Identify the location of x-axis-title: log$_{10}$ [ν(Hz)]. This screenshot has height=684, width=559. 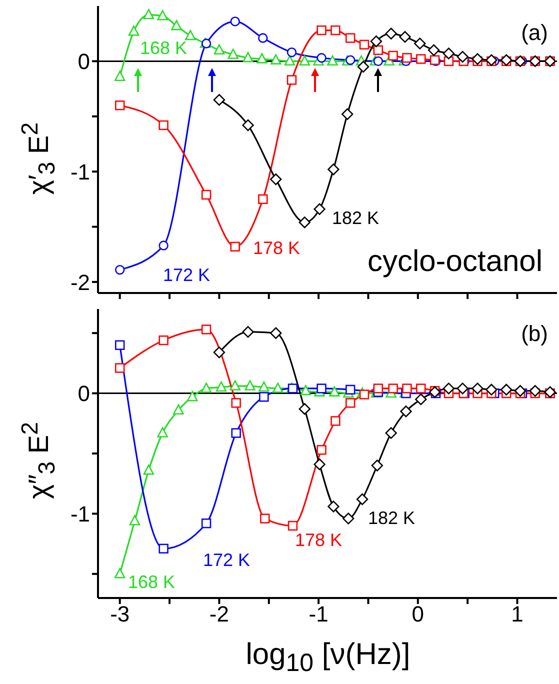
(328, 658).